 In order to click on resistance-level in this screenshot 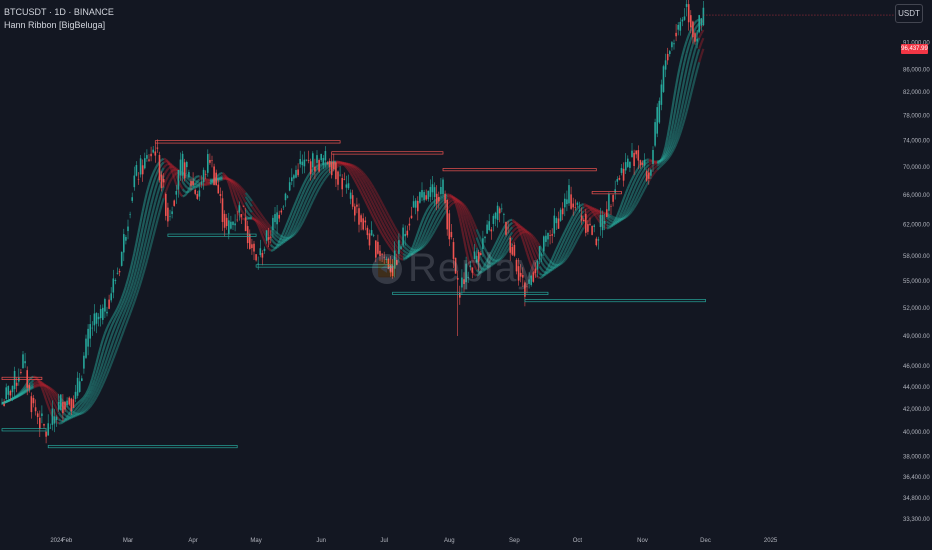, I will do `click(606, 193)`.